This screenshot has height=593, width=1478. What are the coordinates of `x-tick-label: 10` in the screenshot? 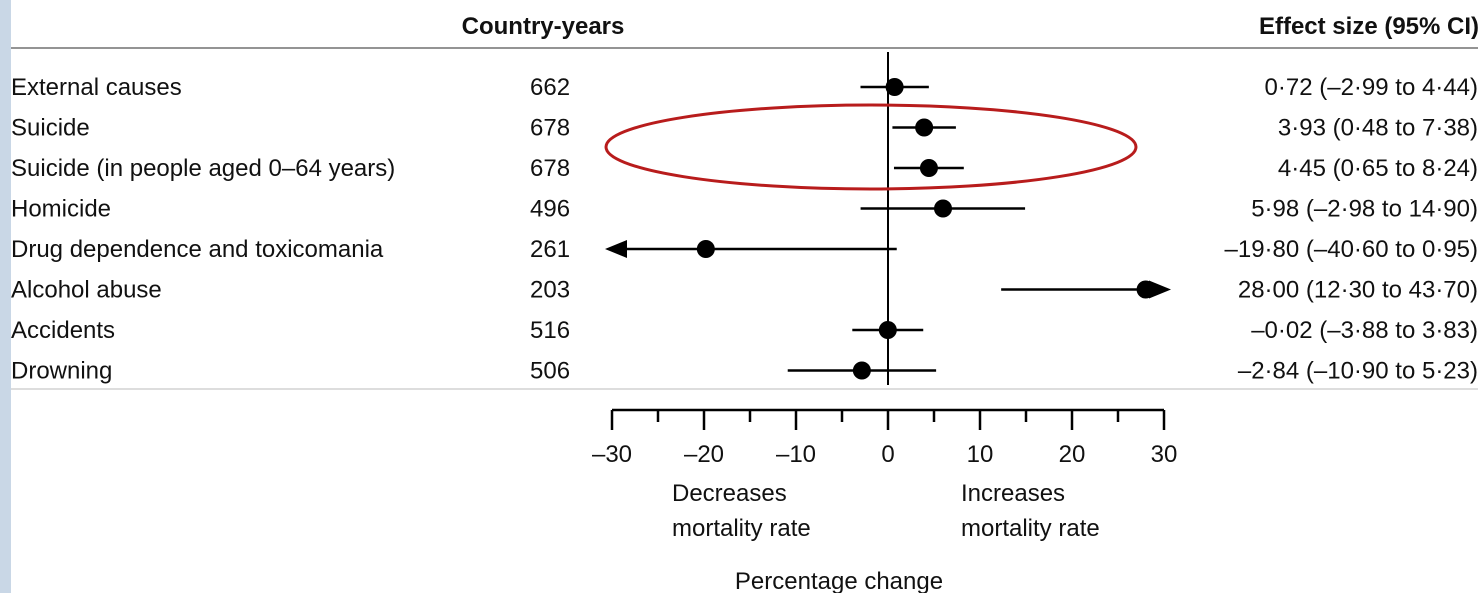 It's located at (980, 454).